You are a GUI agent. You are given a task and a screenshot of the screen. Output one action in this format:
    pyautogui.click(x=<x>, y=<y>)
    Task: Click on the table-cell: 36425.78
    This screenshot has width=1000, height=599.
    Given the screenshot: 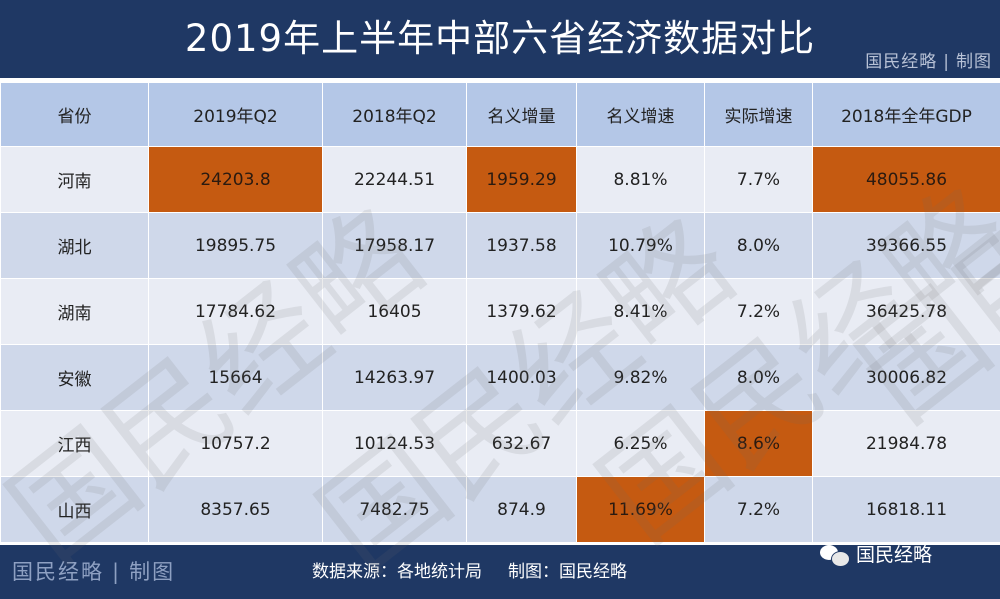 What is the action you would take?
    pyautogui.click(x=906, y=311)
    